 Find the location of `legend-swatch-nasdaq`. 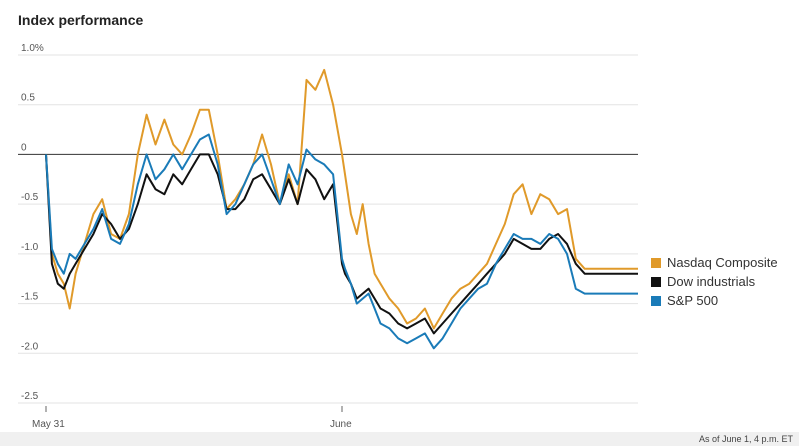

legend-swatch-nasdaq is located at coordinates (656, 262).